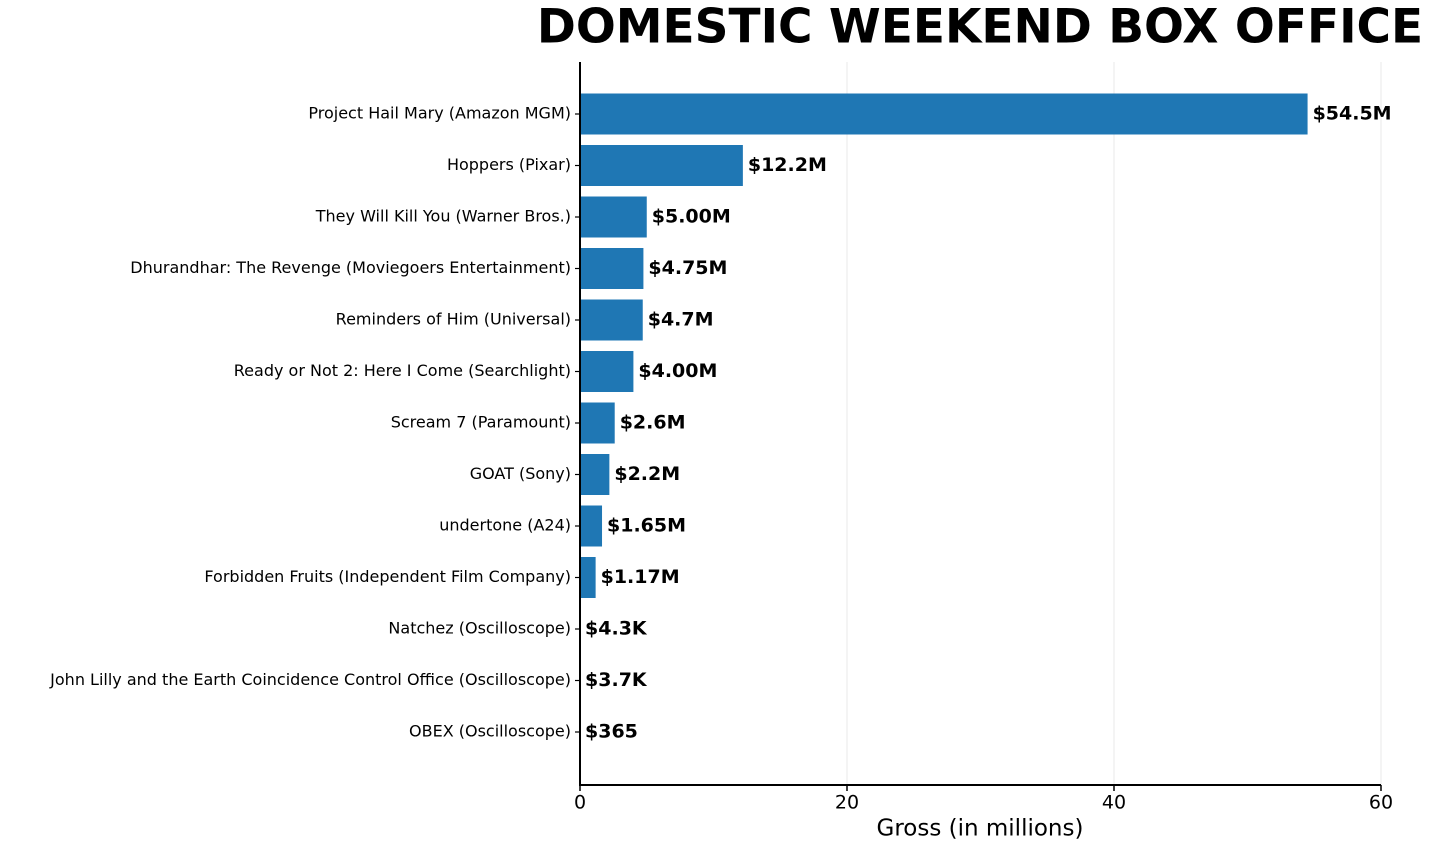  Describe the element at coordinates (611, 732) in the screenshot. I see `value-label: $365` at that location.